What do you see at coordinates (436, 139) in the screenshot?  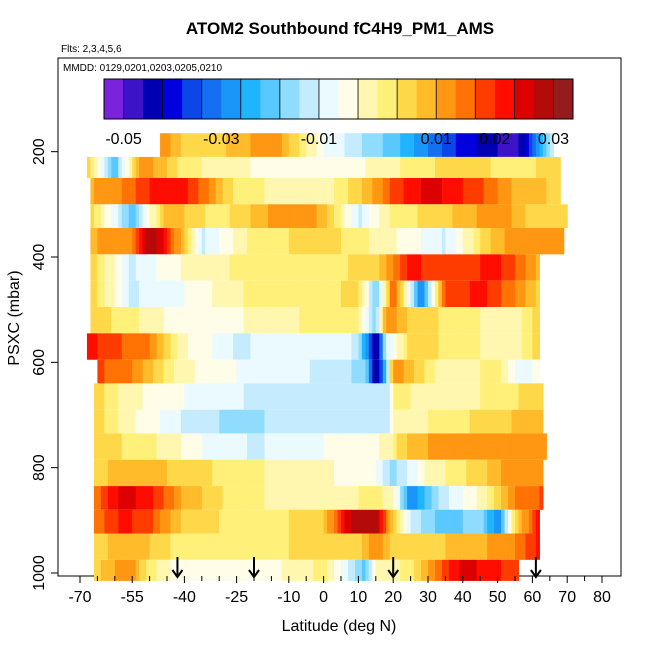 I see `colorbar-tick-label: 0.01` at bounding box center [436, 139].